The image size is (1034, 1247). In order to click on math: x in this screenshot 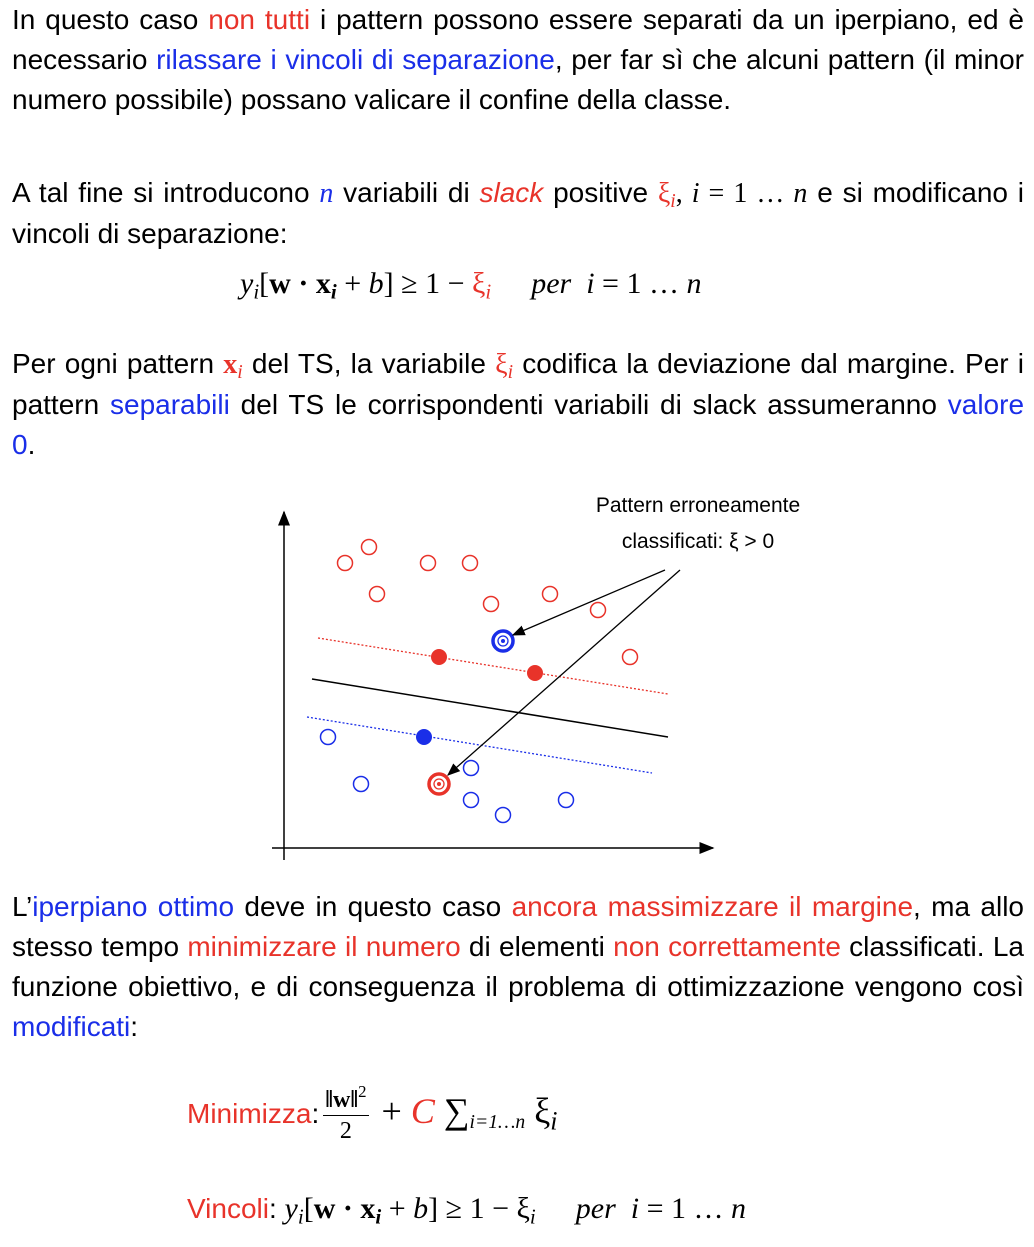, I will do `click(230, 364)`.